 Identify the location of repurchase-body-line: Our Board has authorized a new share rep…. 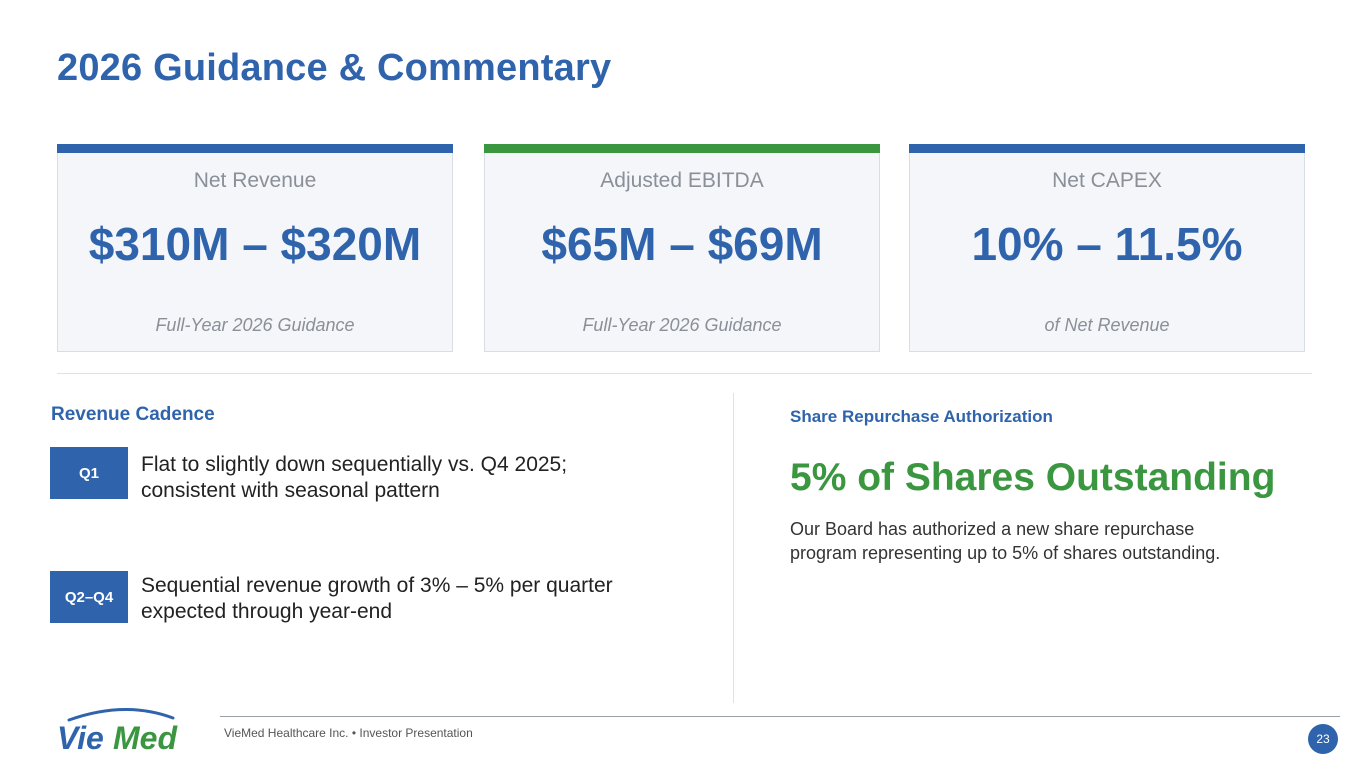
(992, 529).